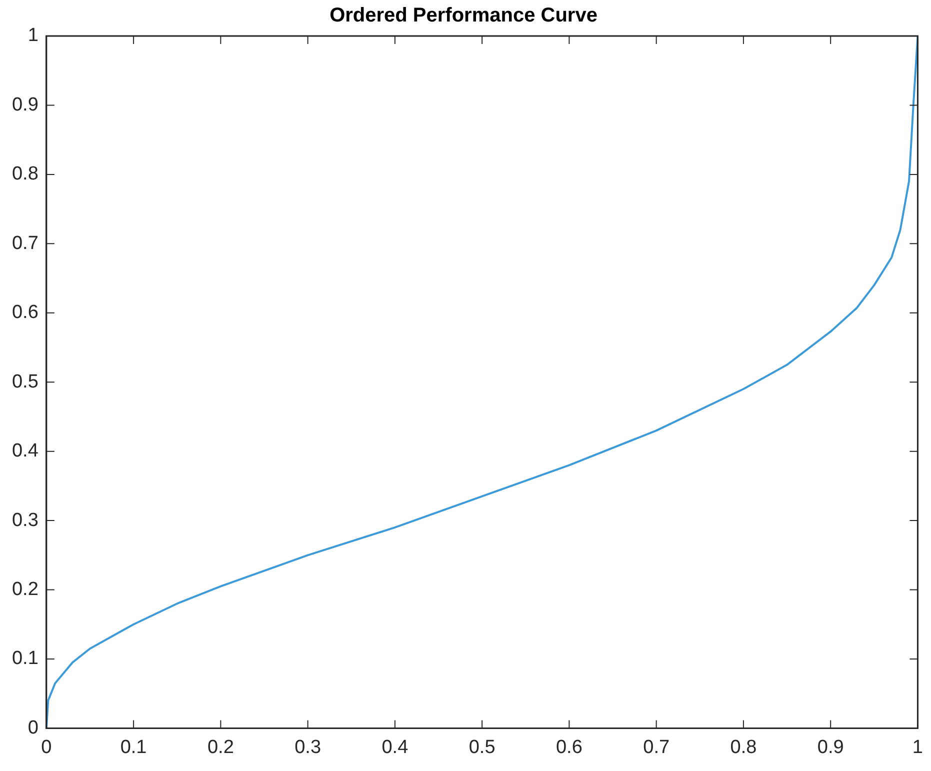  What do you see at coordinates (395, 747) in the screenshot?
I see `x-tick-label: 0.4` at bounding box center [395, 747].